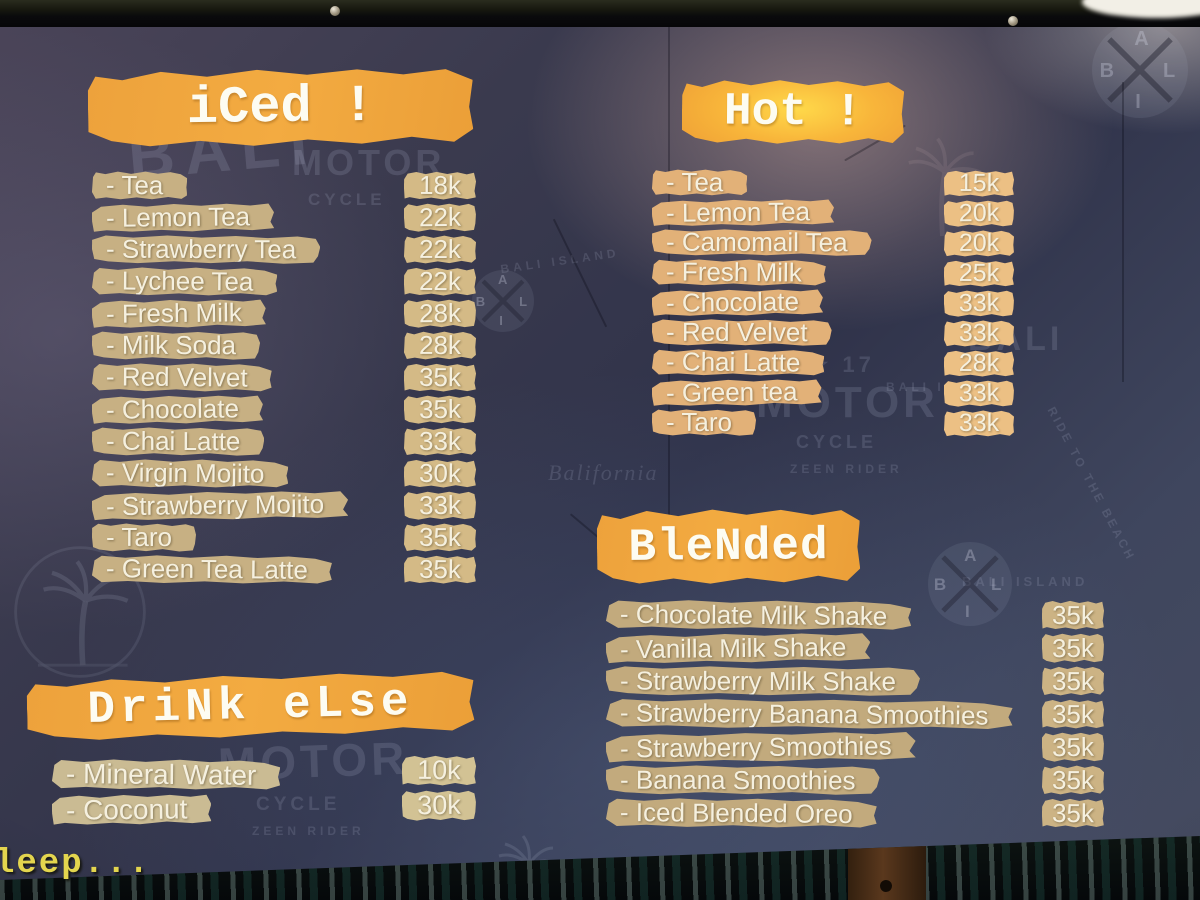 The width and height of the screenshot is (1200, 900). I want to click on menu-item-iced-9: - Virgin Mojito, so click(190, 473).